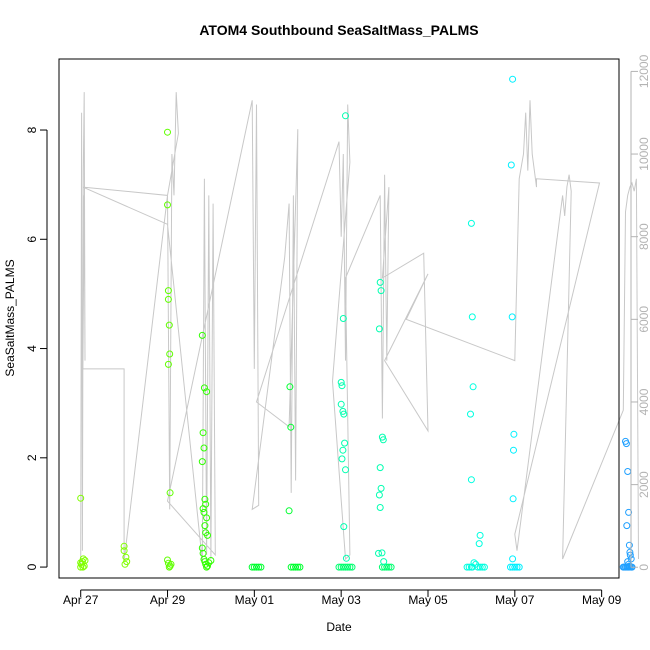 The width and height of the screenshot is (650, 650). I want to click on y2-tick-label: 4000, so click(643, 401).